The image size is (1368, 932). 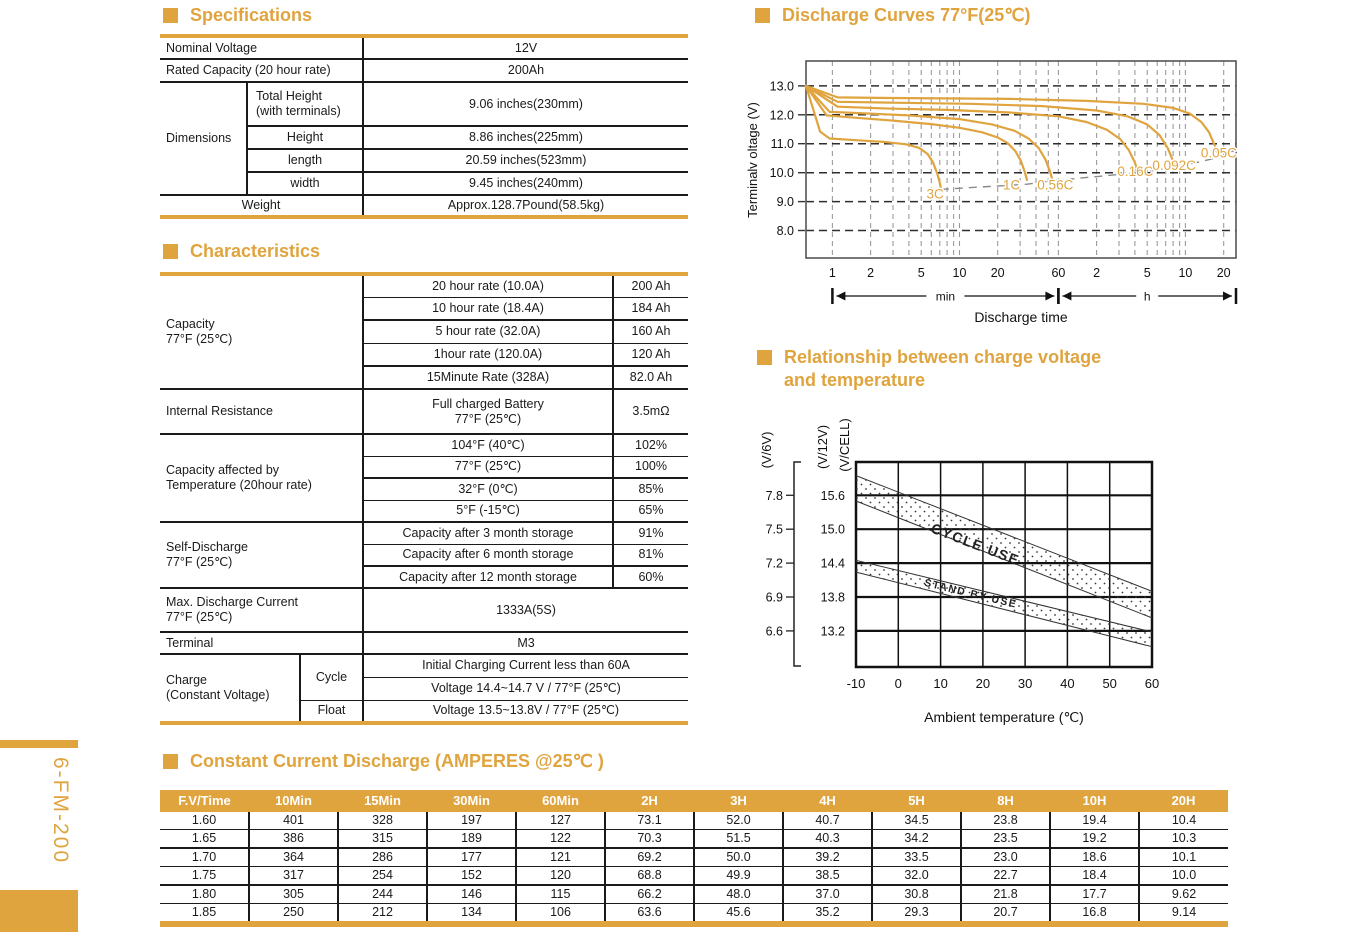 What do you see at coordinates (1183, 894) in the screenshot?
I see `ccd-cell: 9.62` at bounding box center [1183, 894].